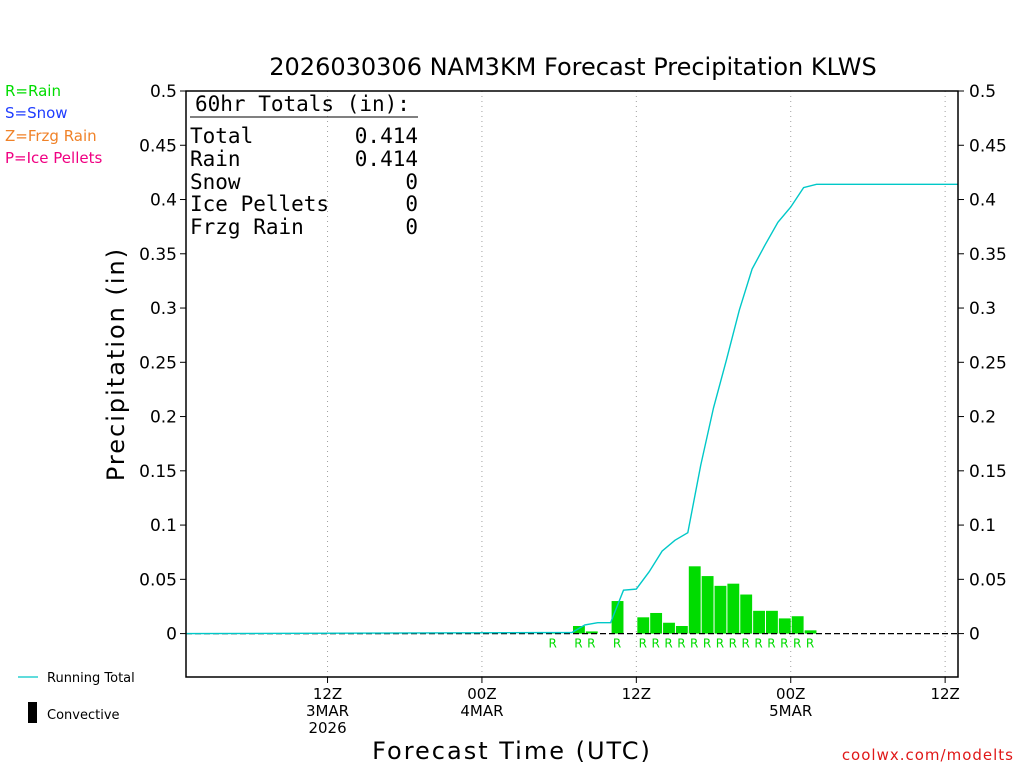 This screenshot has width=1024, height=768. What do you see at coordinates (988, 255) in the screenshot?
I see `y-tick-label-right: 0.35` at bounding box center [988, 255].